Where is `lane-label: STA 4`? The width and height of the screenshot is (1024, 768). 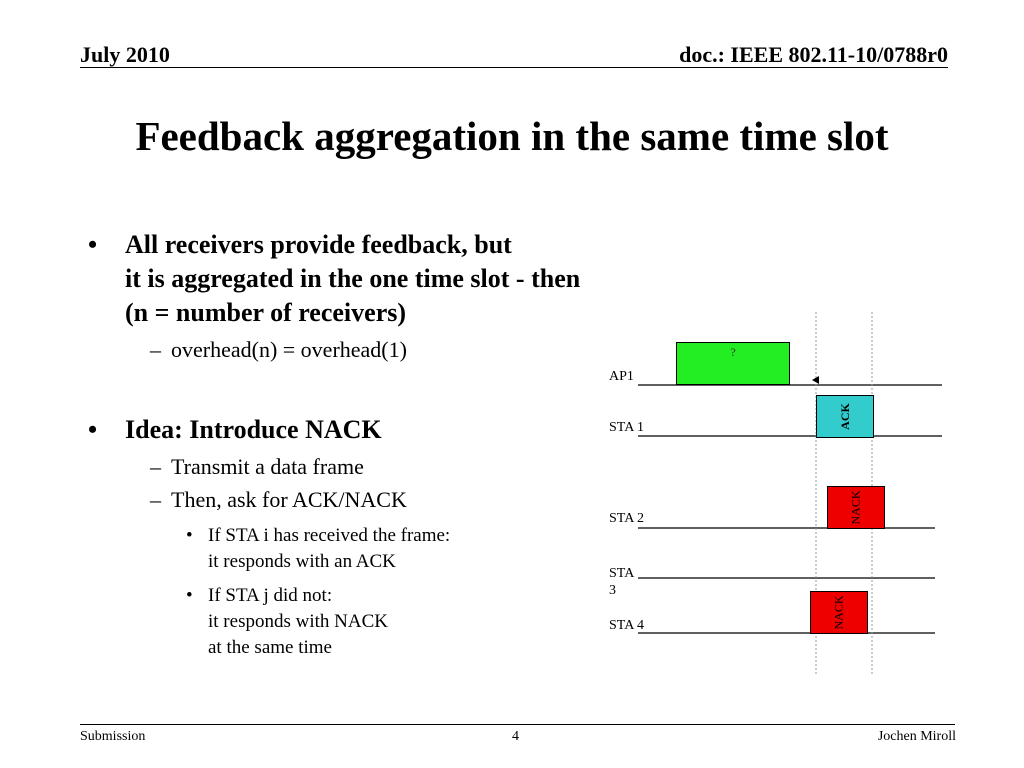
lane-label: STA 4 is located at coordinates (627, 625).